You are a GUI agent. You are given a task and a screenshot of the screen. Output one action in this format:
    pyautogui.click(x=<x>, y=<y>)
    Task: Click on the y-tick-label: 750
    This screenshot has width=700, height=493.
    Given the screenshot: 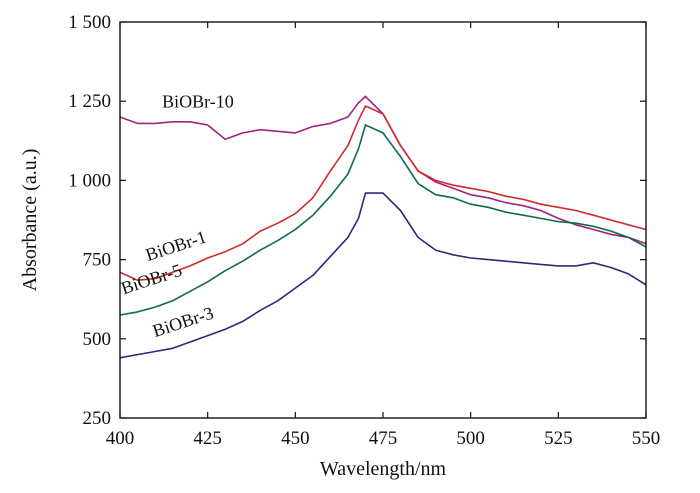 What is the action you would take?
    pyautogui.click(x=97, y=260)
    